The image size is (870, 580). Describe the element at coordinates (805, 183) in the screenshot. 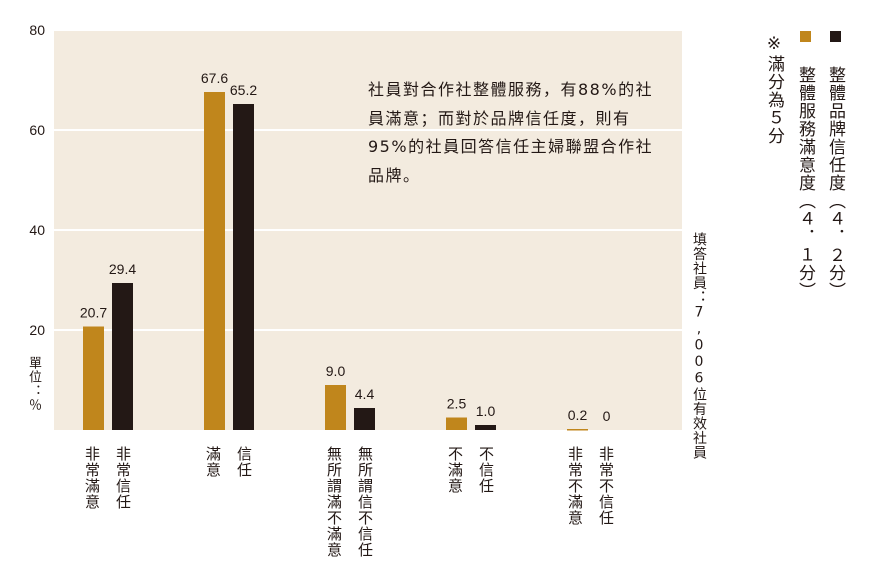

I see `legend-satisfaction-label: 整體服務滿意度（４．１分）` at that location.